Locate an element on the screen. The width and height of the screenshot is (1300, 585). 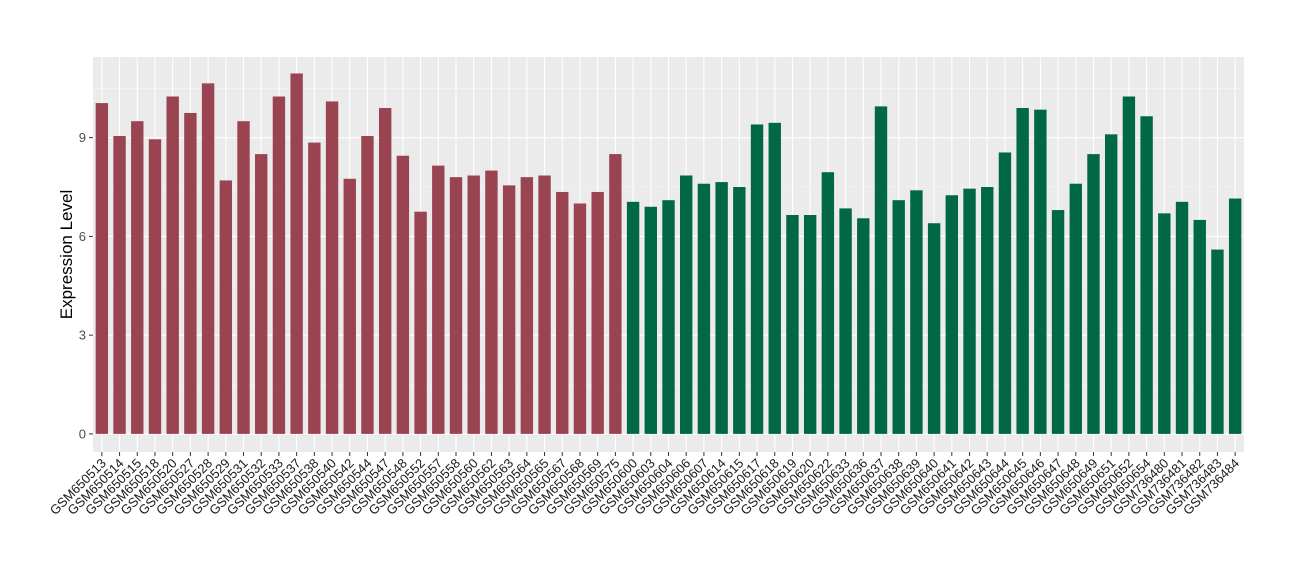
bar-GSM736484 is located at coordinates (1235, 316).